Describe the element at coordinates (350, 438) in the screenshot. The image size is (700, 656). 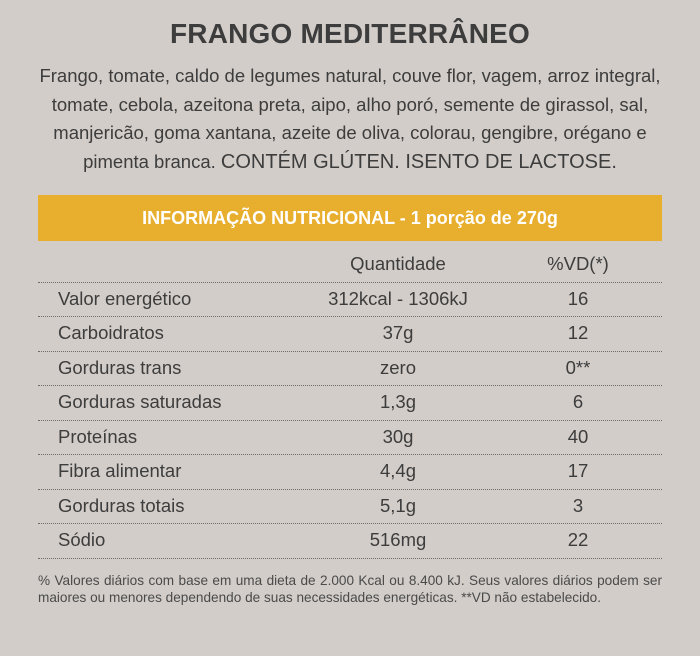
I see `table-row: Proteínas 30g 40` at that location.